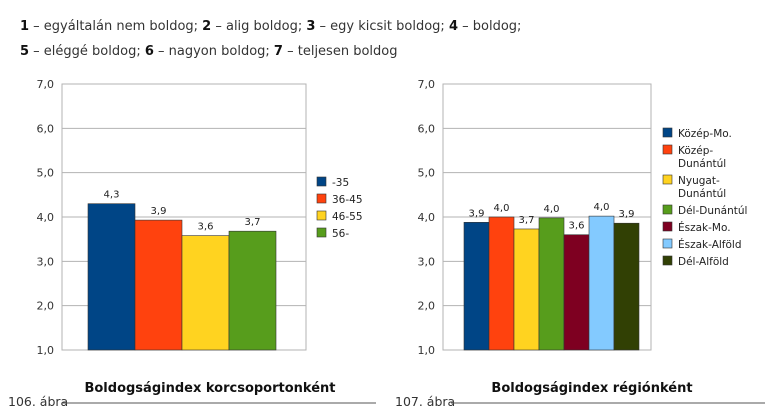  What do you see at coordinates (382, 26) in the screenshot?
I see `scale-description: – egy kicsit boldog;` at bounding box center [382, 26].